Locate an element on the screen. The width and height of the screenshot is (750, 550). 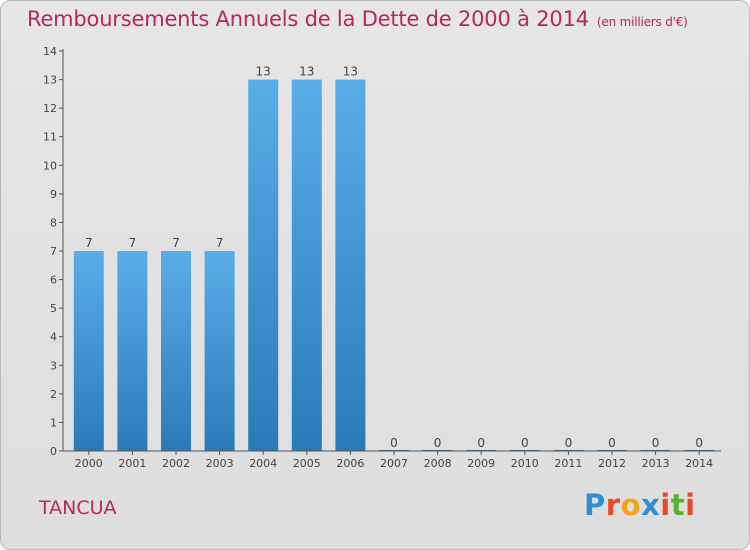
x-tick-label-2000: 2000 is located at coordinates (89, 463).